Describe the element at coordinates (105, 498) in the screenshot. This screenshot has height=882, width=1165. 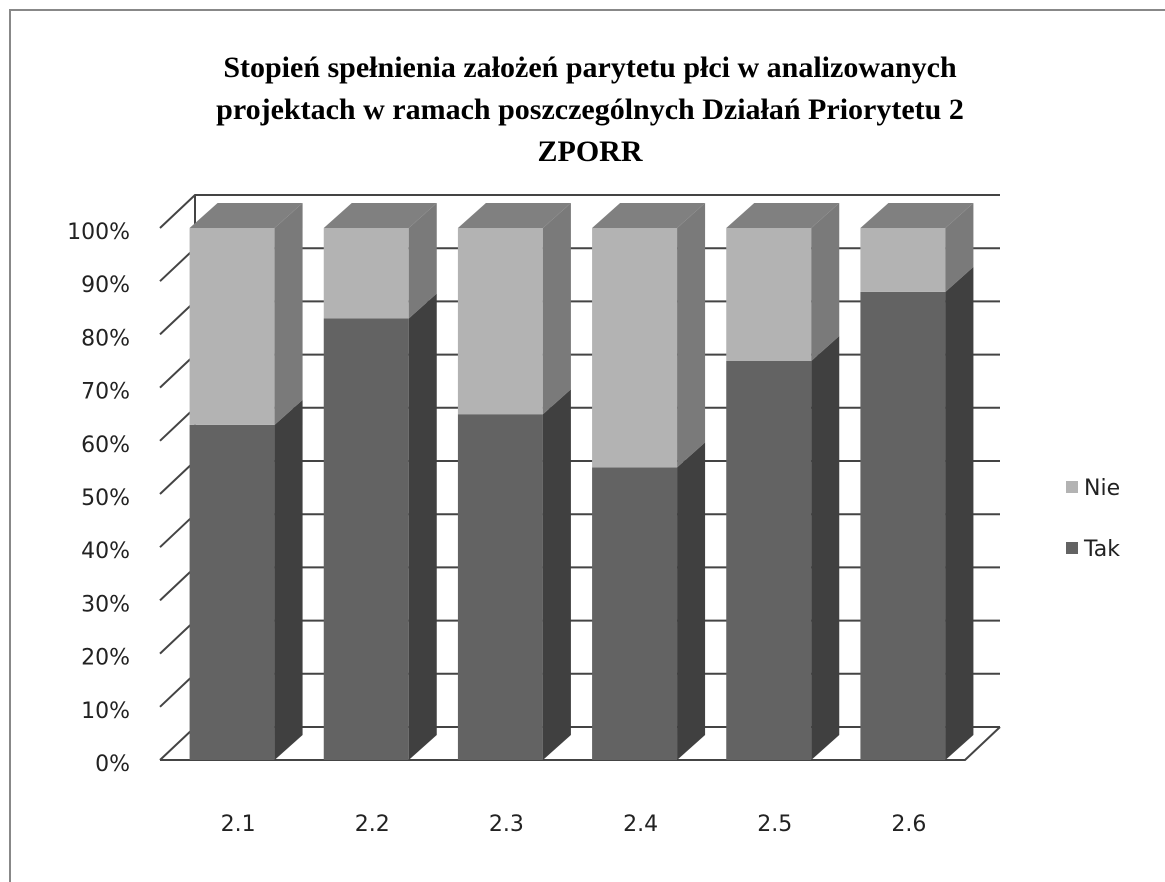
I see `y-tick-label: 50%` at that location.